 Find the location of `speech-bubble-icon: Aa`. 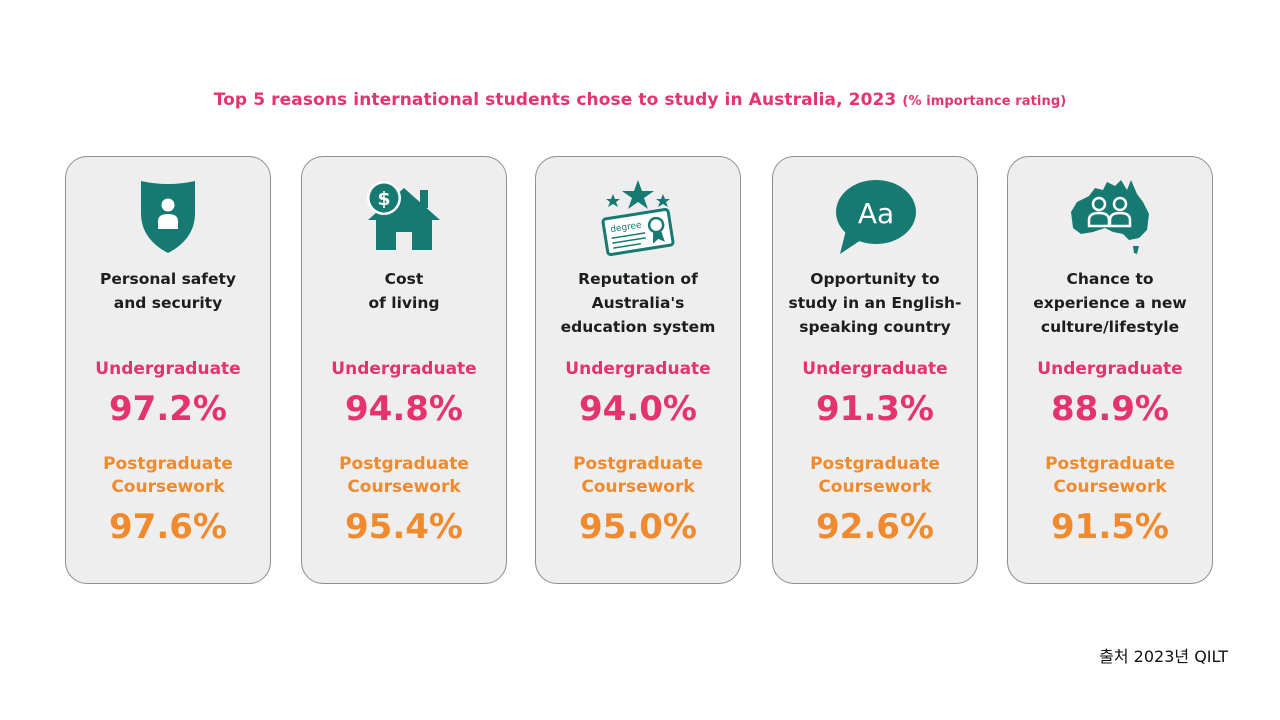

speech-bubble-icon: Aa is located at coordinates (875, 216).